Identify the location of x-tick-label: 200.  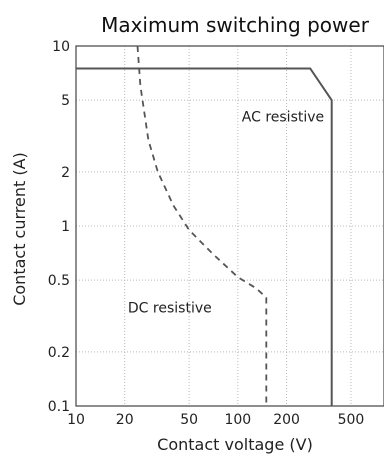
(286, 420).